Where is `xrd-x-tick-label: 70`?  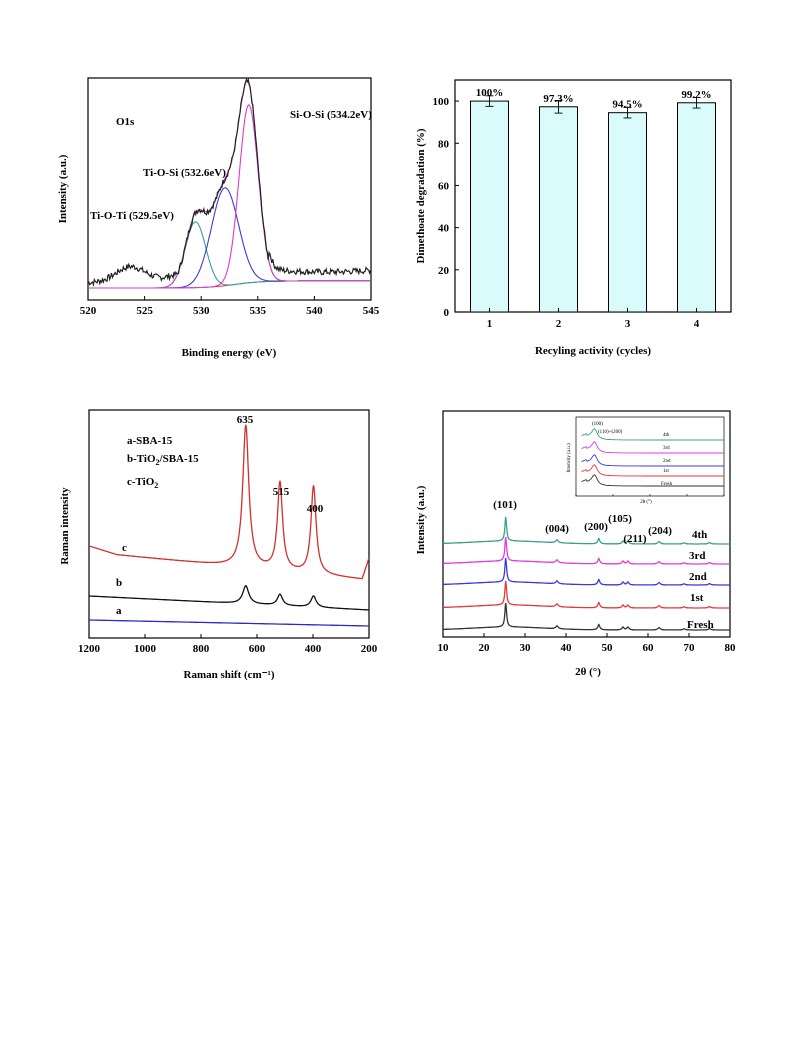 xrd-x-tick-label: 70 is located at coordinates (690, 648).